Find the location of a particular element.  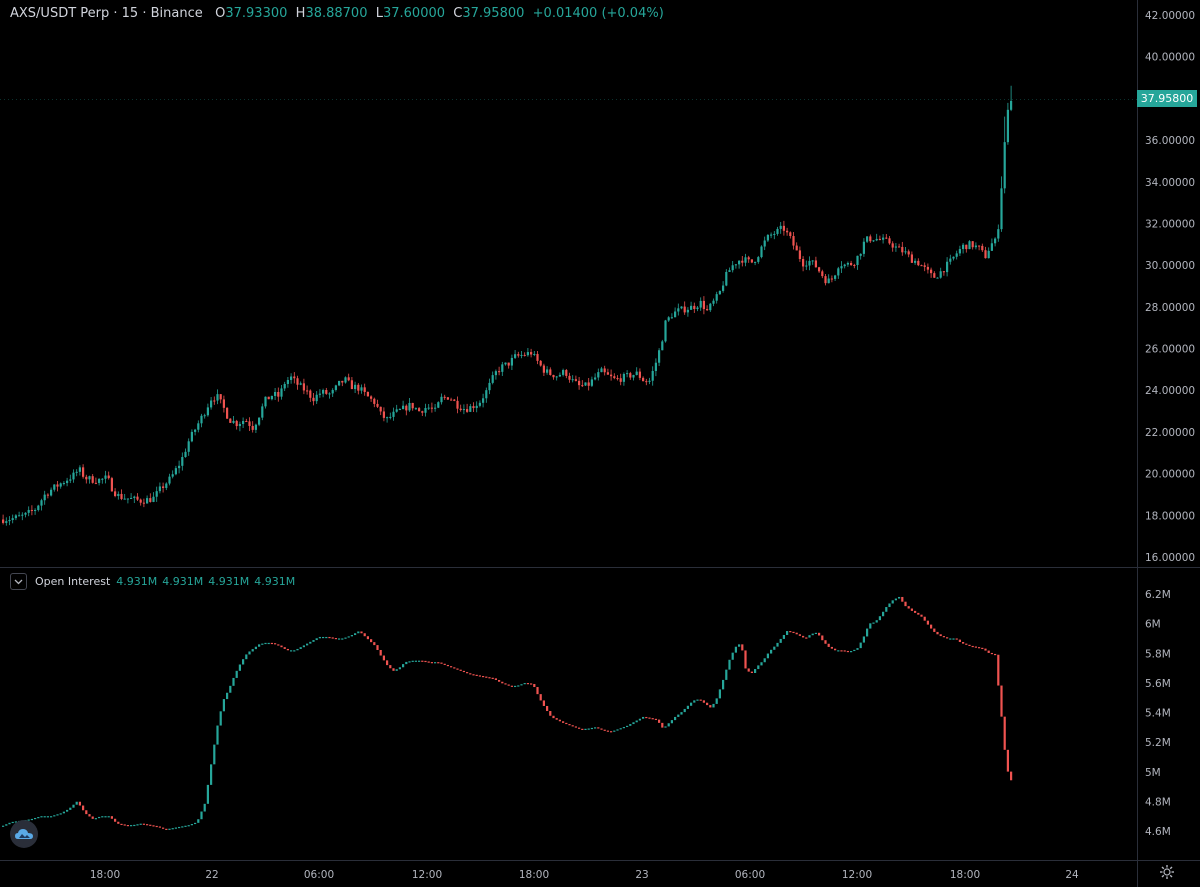

last-price-tag: 37.95800 is located at coordinates (1167, 98).